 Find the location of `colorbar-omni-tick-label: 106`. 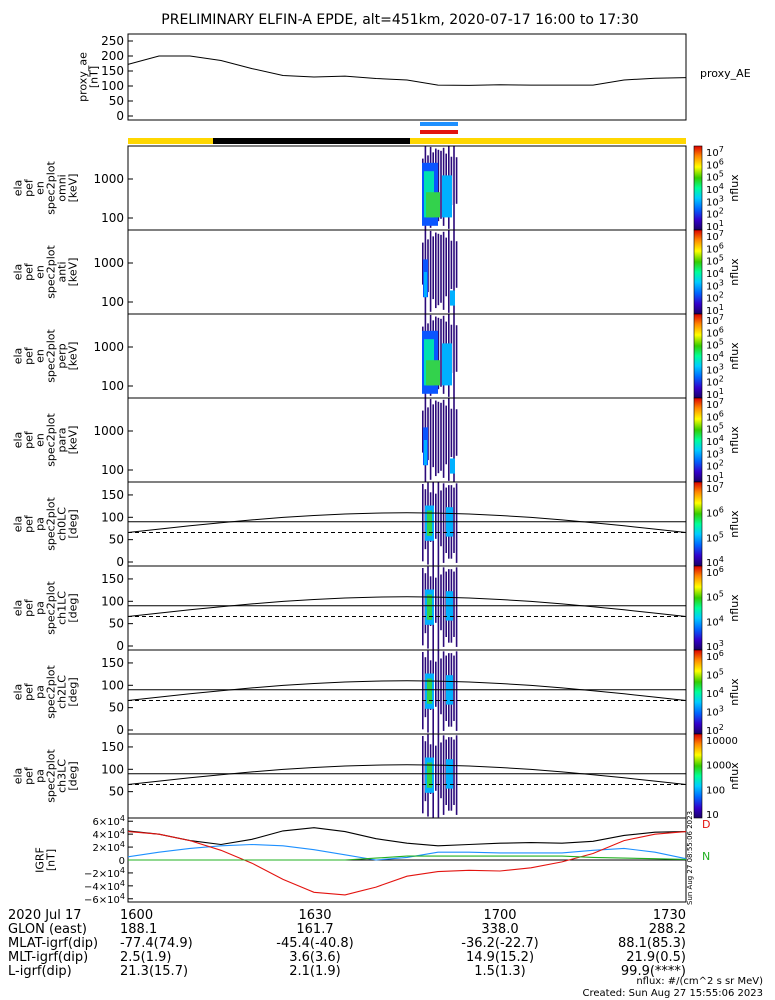

colorbar-omni-tick-label: 106 is located at coordinates (715, 164).